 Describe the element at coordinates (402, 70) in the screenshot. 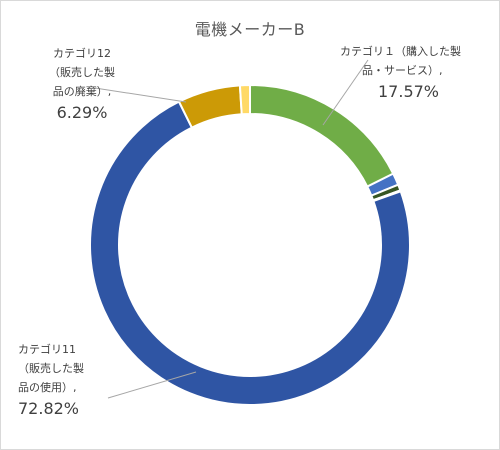

I see `data-label-category-1-line2: 品・サービス）,` at that location.